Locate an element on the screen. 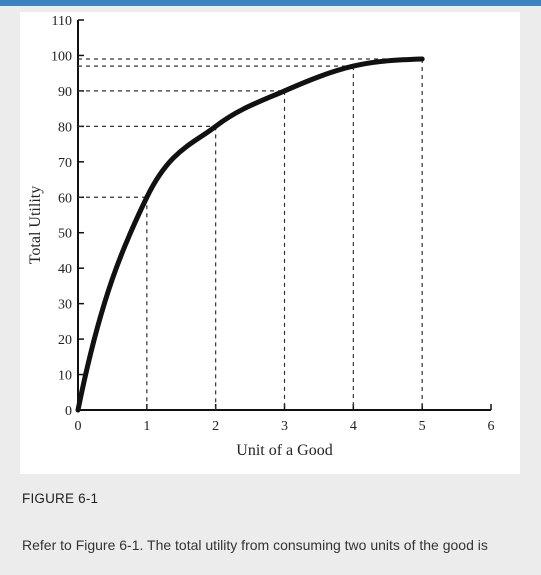  x-tick-label: 3 is located at coordinates (284, 426).